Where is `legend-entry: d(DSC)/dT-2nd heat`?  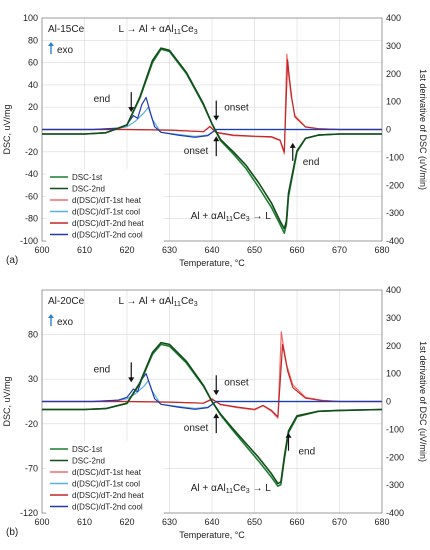 legend-entry: d(DSC)/dT-2nd heat is located at coordinates (108, 495).